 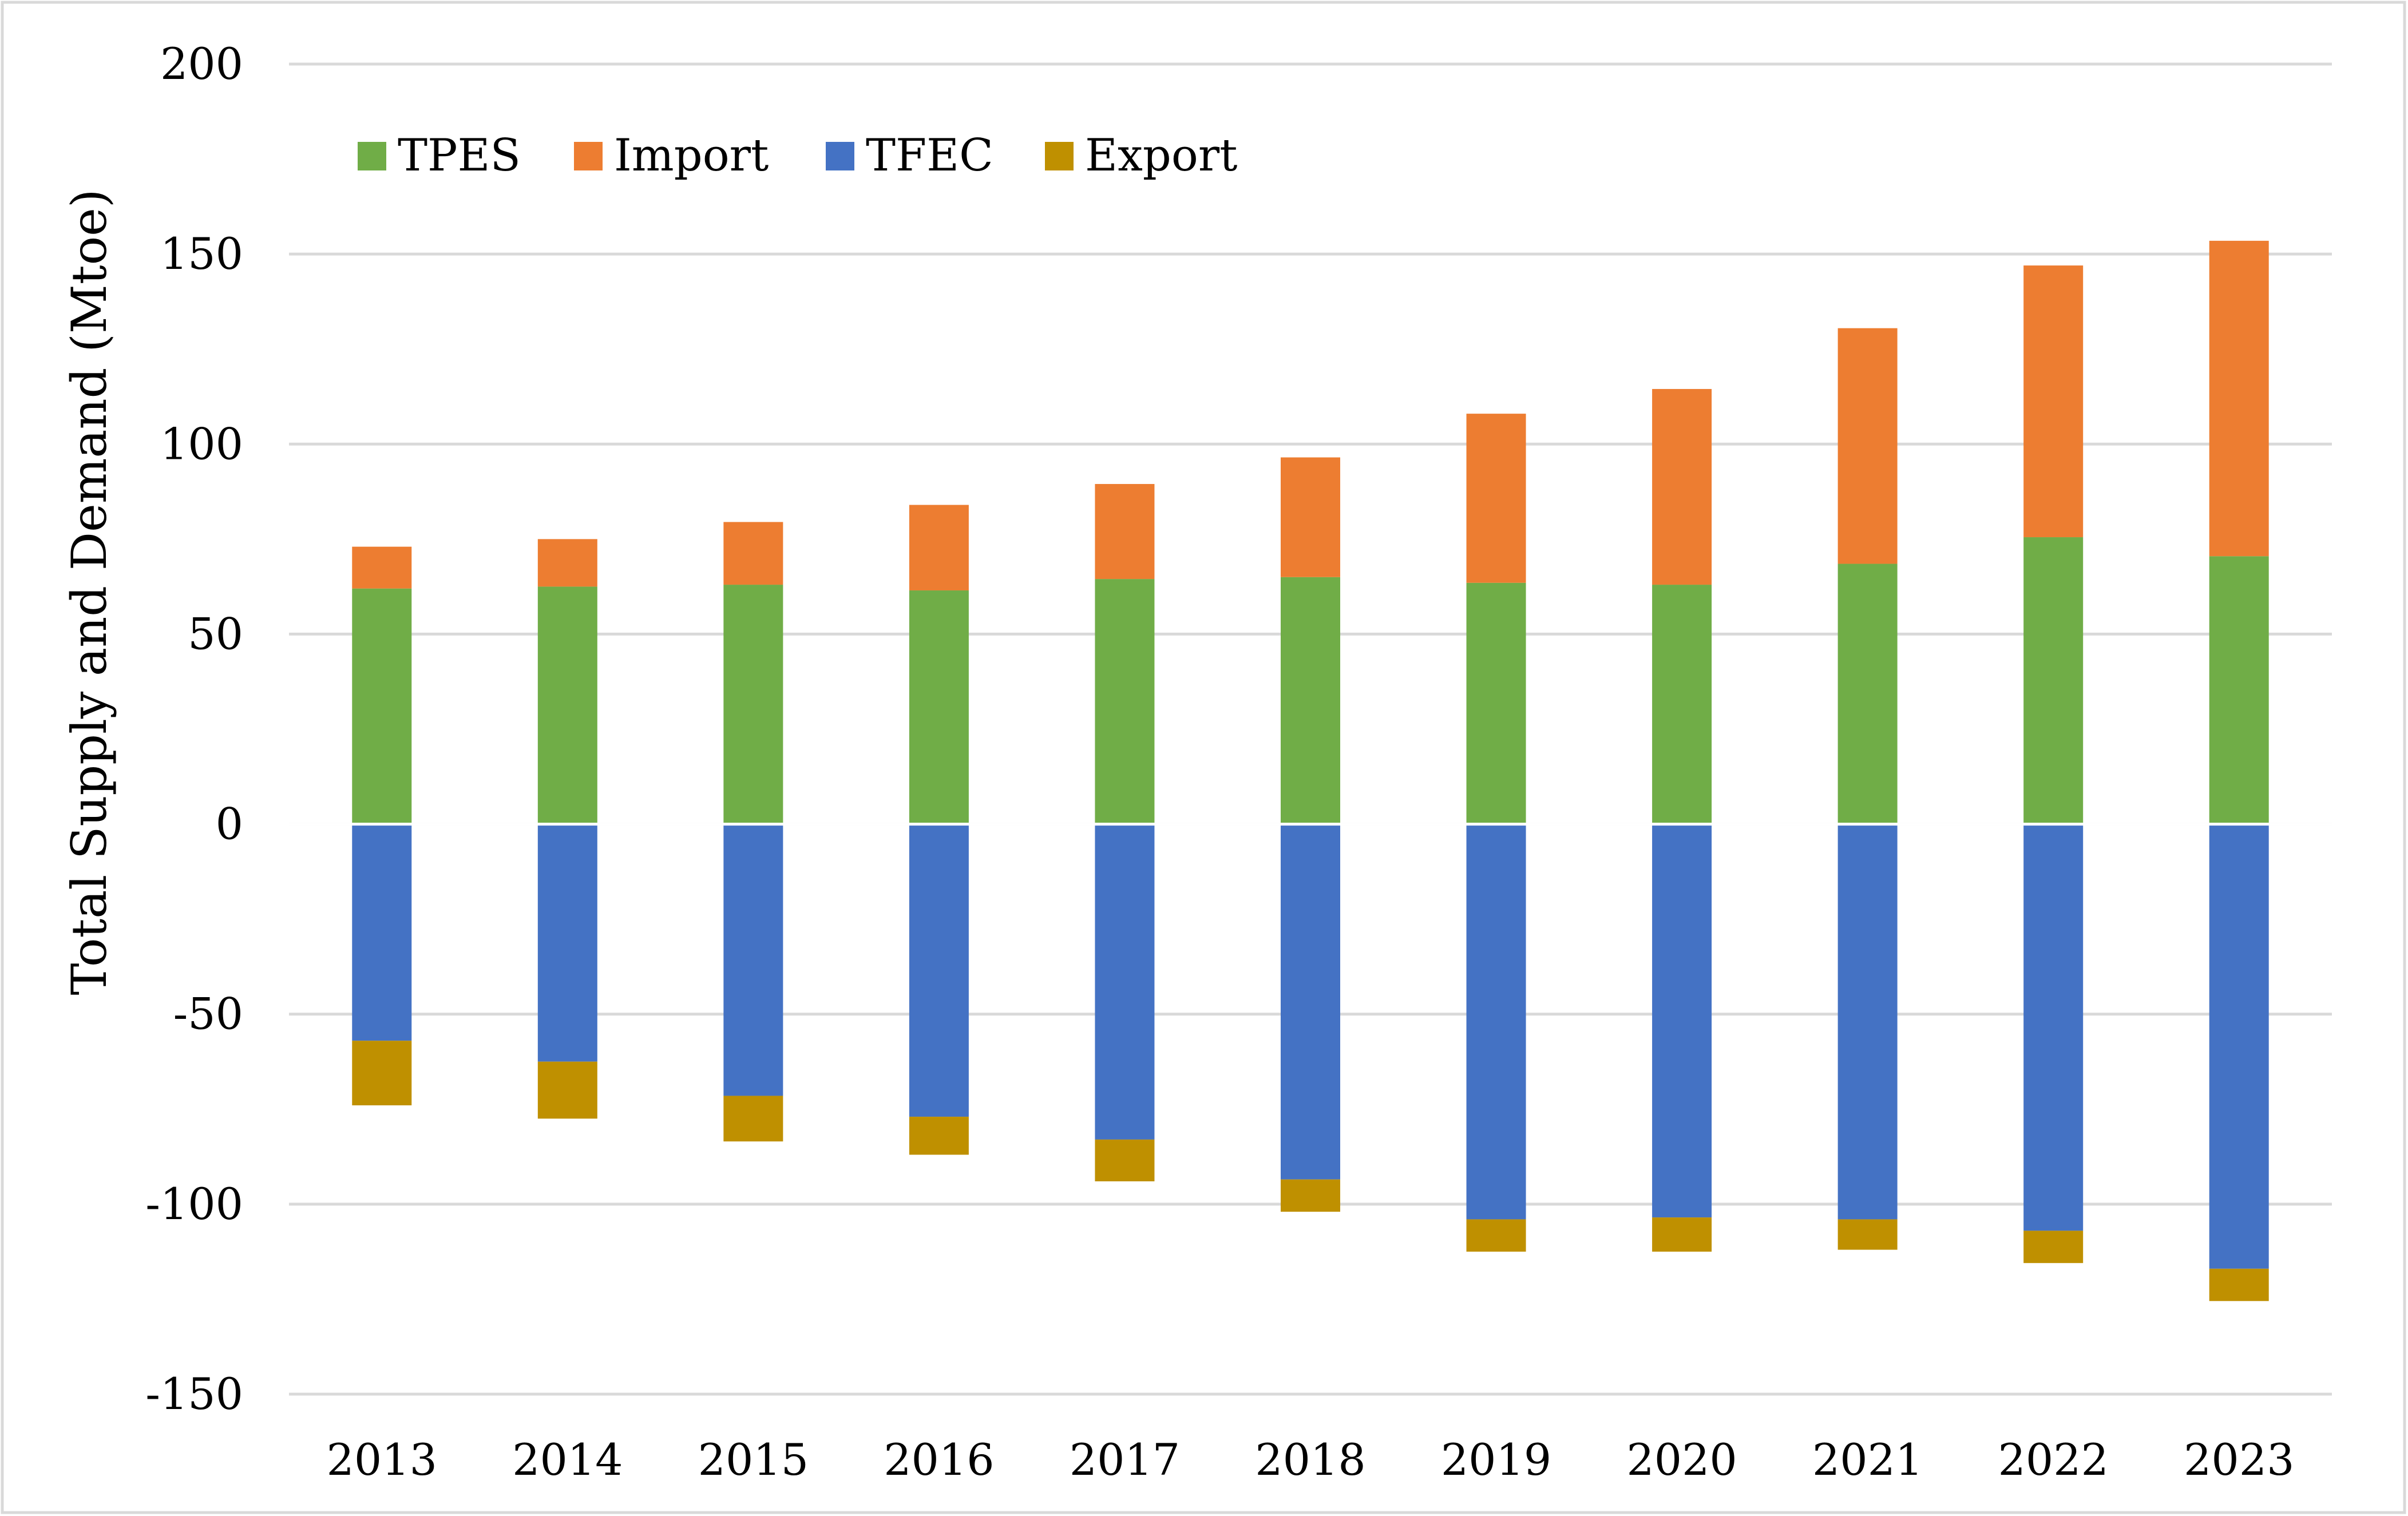 What do you see at coordinates (89, 592) in the screenshot?
I see `y-axis-title: Total Supply and Demand (Mtoe)` at bounding box center [89, 592].